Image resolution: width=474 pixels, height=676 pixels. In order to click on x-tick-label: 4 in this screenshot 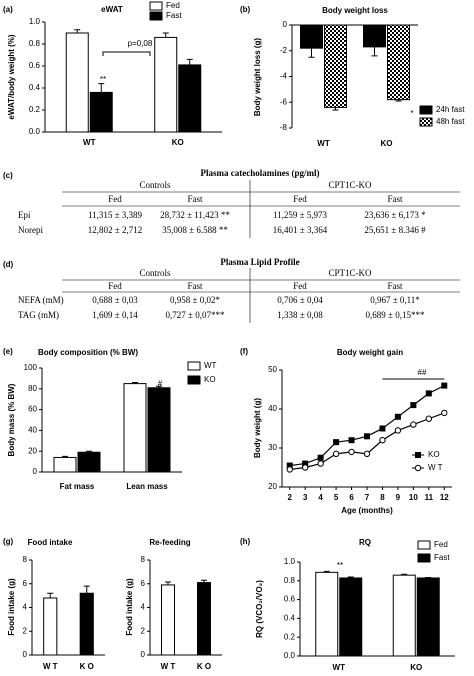, I will do `click(320, 497)`.